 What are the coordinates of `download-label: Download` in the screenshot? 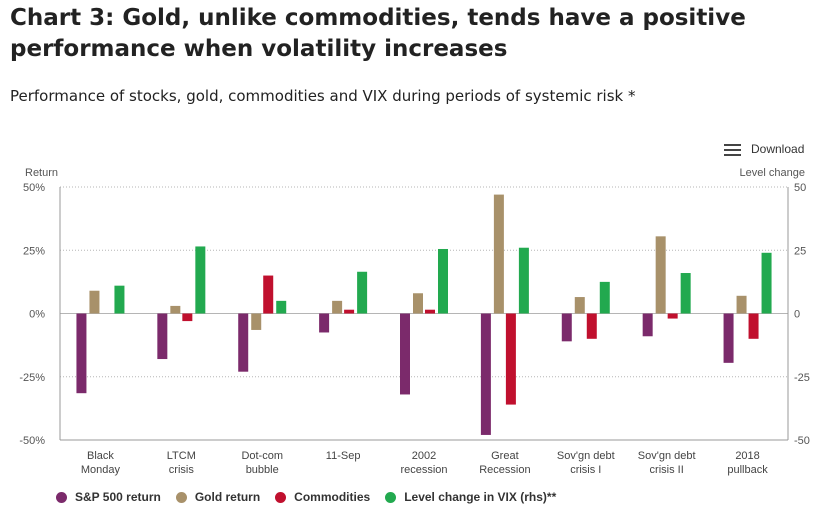 It's located at (778, 149).